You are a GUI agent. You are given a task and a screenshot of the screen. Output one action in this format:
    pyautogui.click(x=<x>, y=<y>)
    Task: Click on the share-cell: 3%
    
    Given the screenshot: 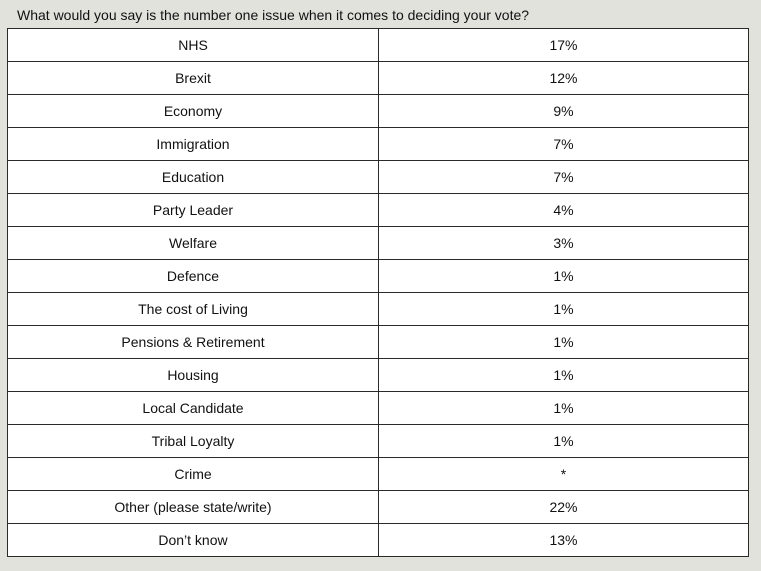 What is the action you would take?
    pyautogui.click(x=563, y=243)
    